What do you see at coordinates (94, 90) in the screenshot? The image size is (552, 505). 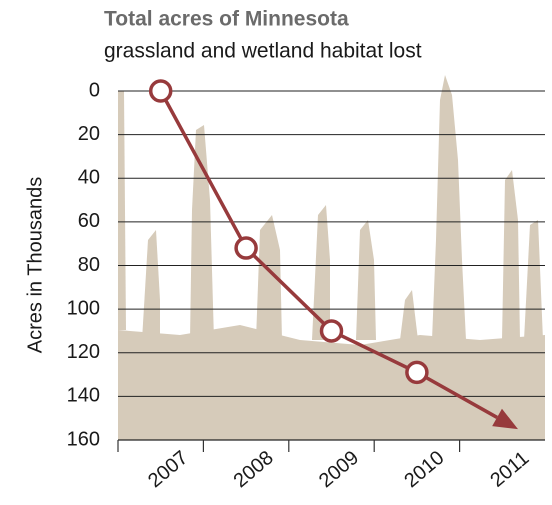 I see `y-tick-label: 0` at bounding box center [94, 90].